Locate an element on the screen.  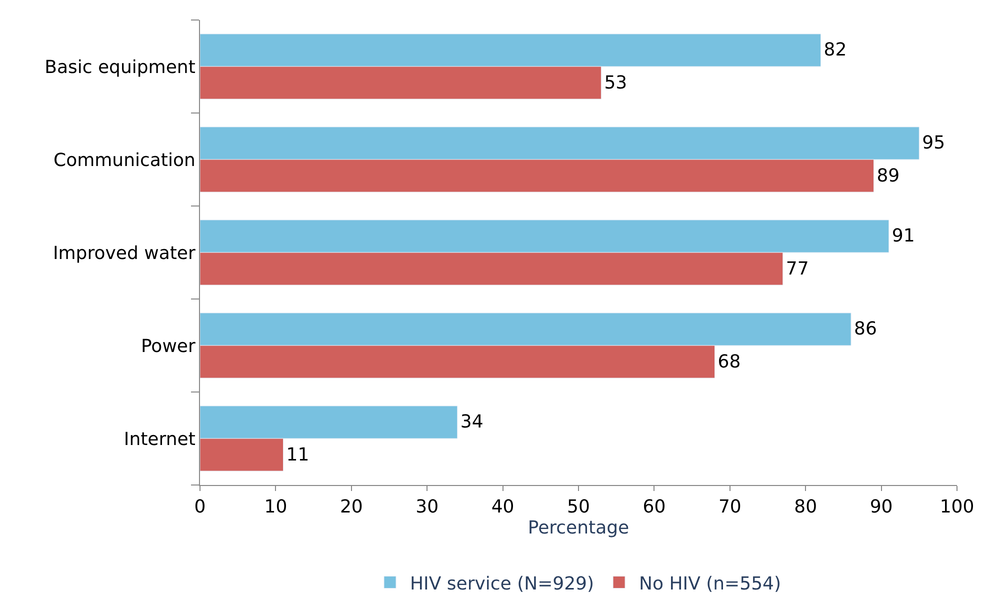
x-axis-title: Percentage is located at coordinates (579, 528).